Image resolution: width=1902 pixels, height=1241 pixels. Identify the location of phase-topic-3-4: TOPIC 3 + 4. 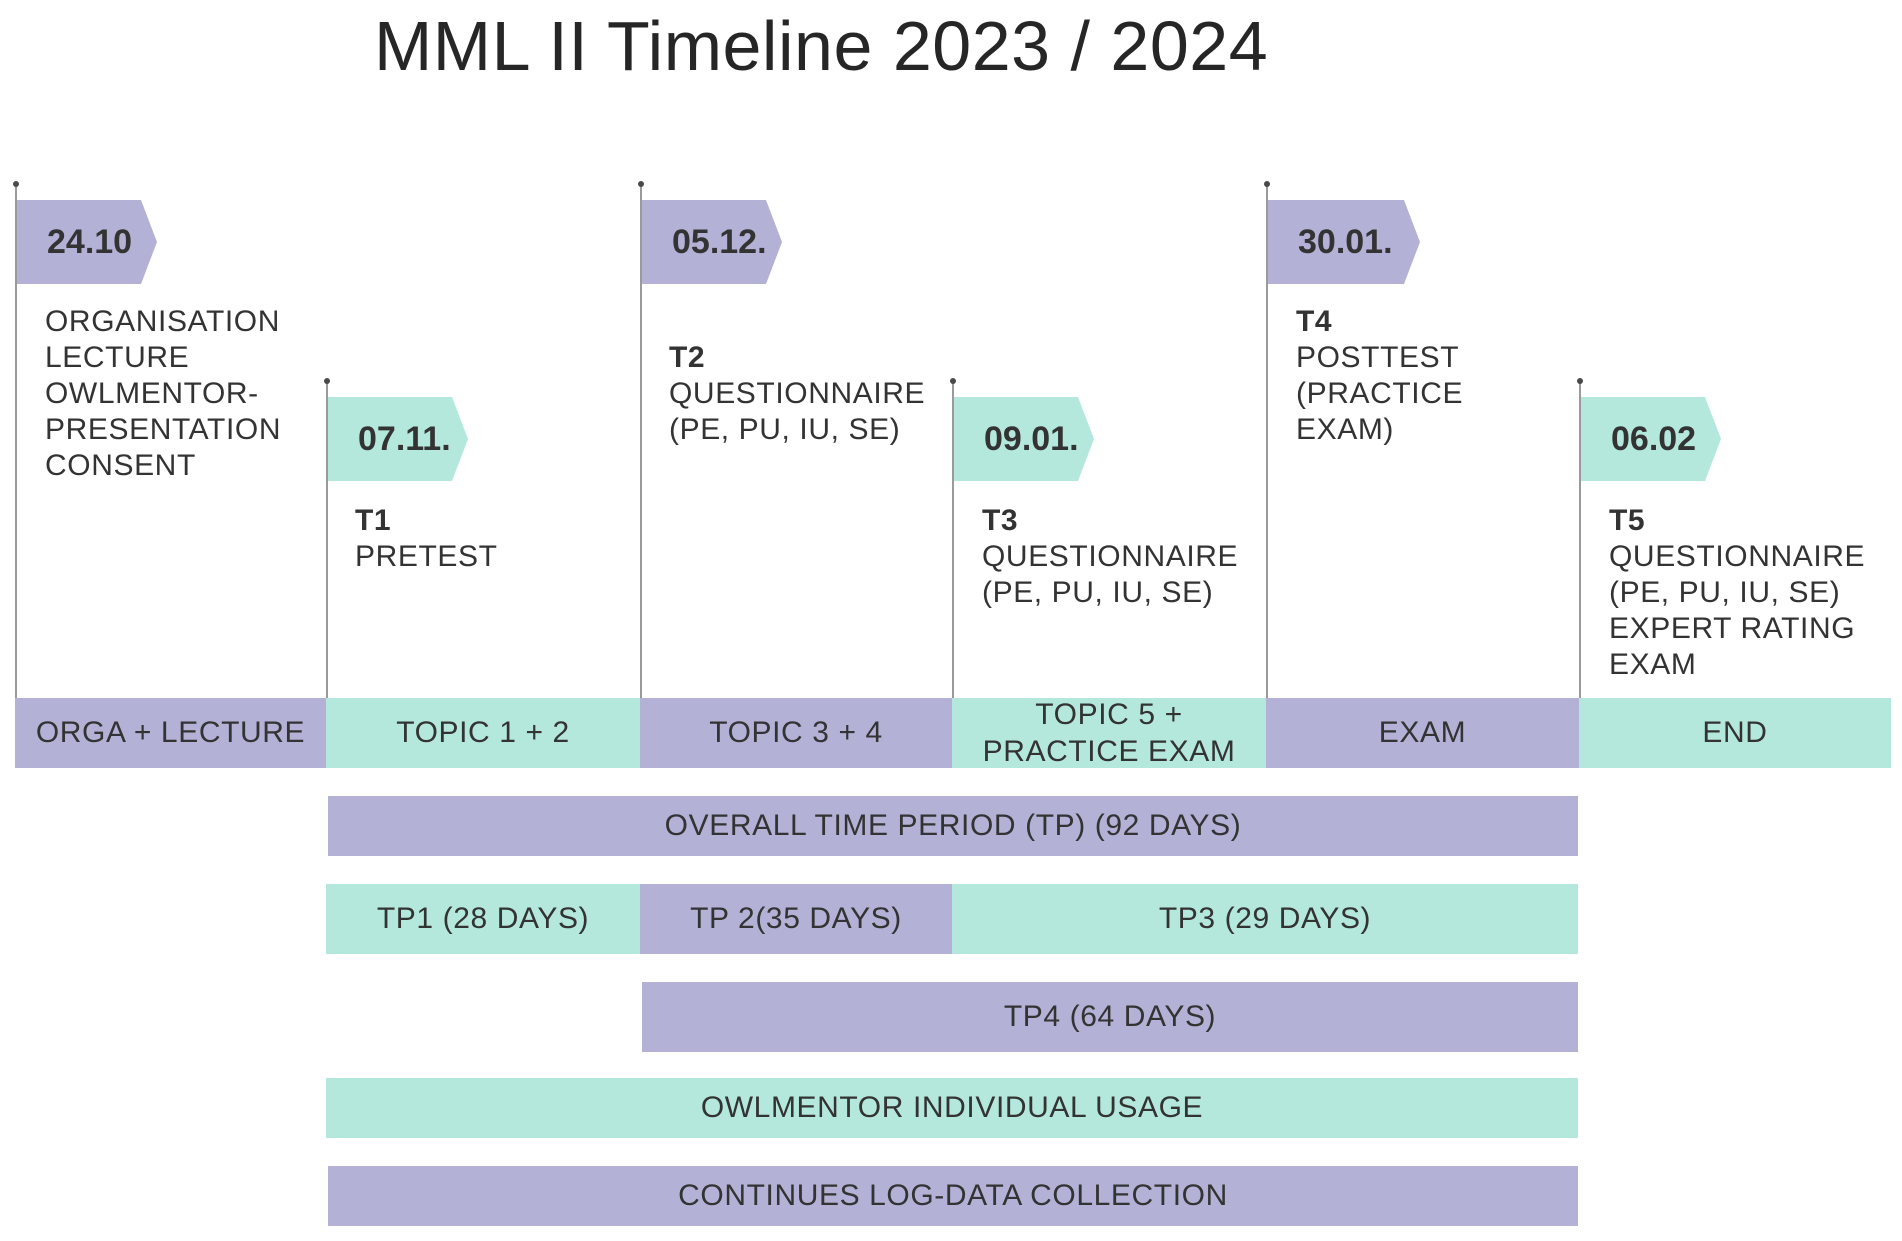
(796, 733).